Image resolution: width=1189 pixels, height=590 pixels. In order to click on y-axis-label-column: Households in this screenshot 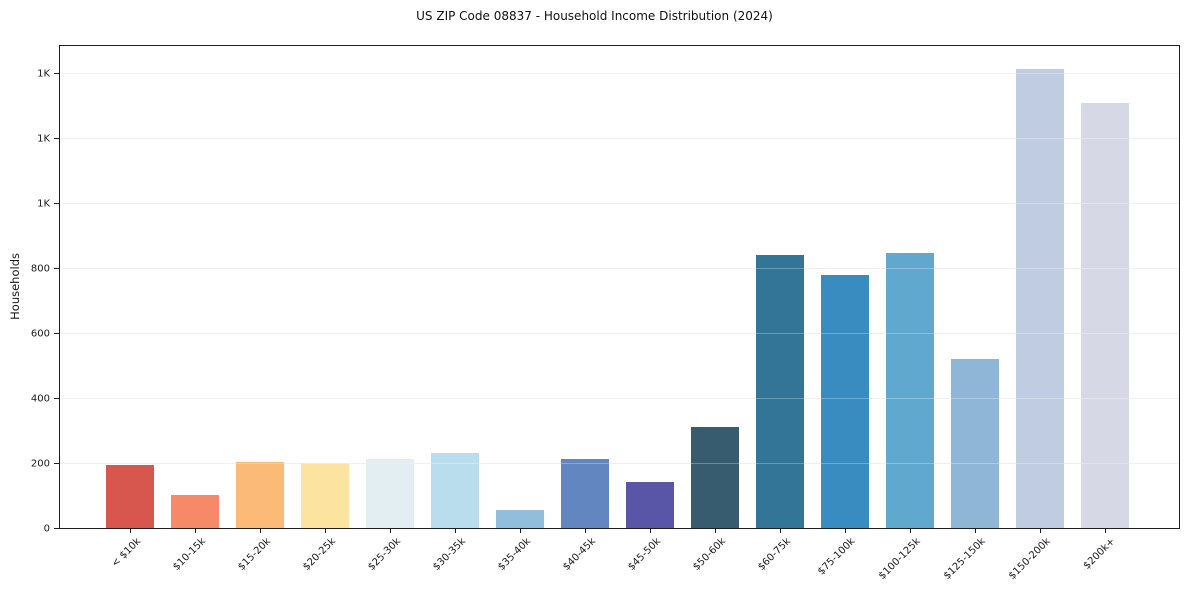, I will do `click(15, 286)`.